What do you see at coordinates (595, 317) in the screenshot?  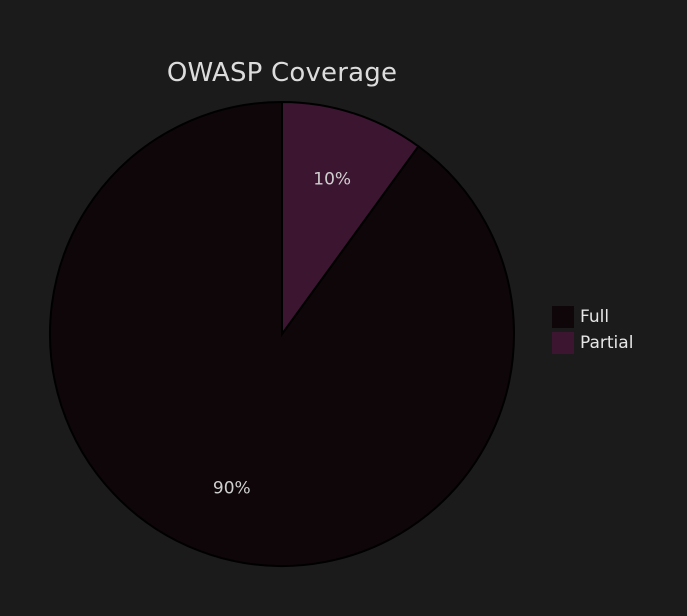 I see `legend-label-full: Full` at bounding box center [595, 317].